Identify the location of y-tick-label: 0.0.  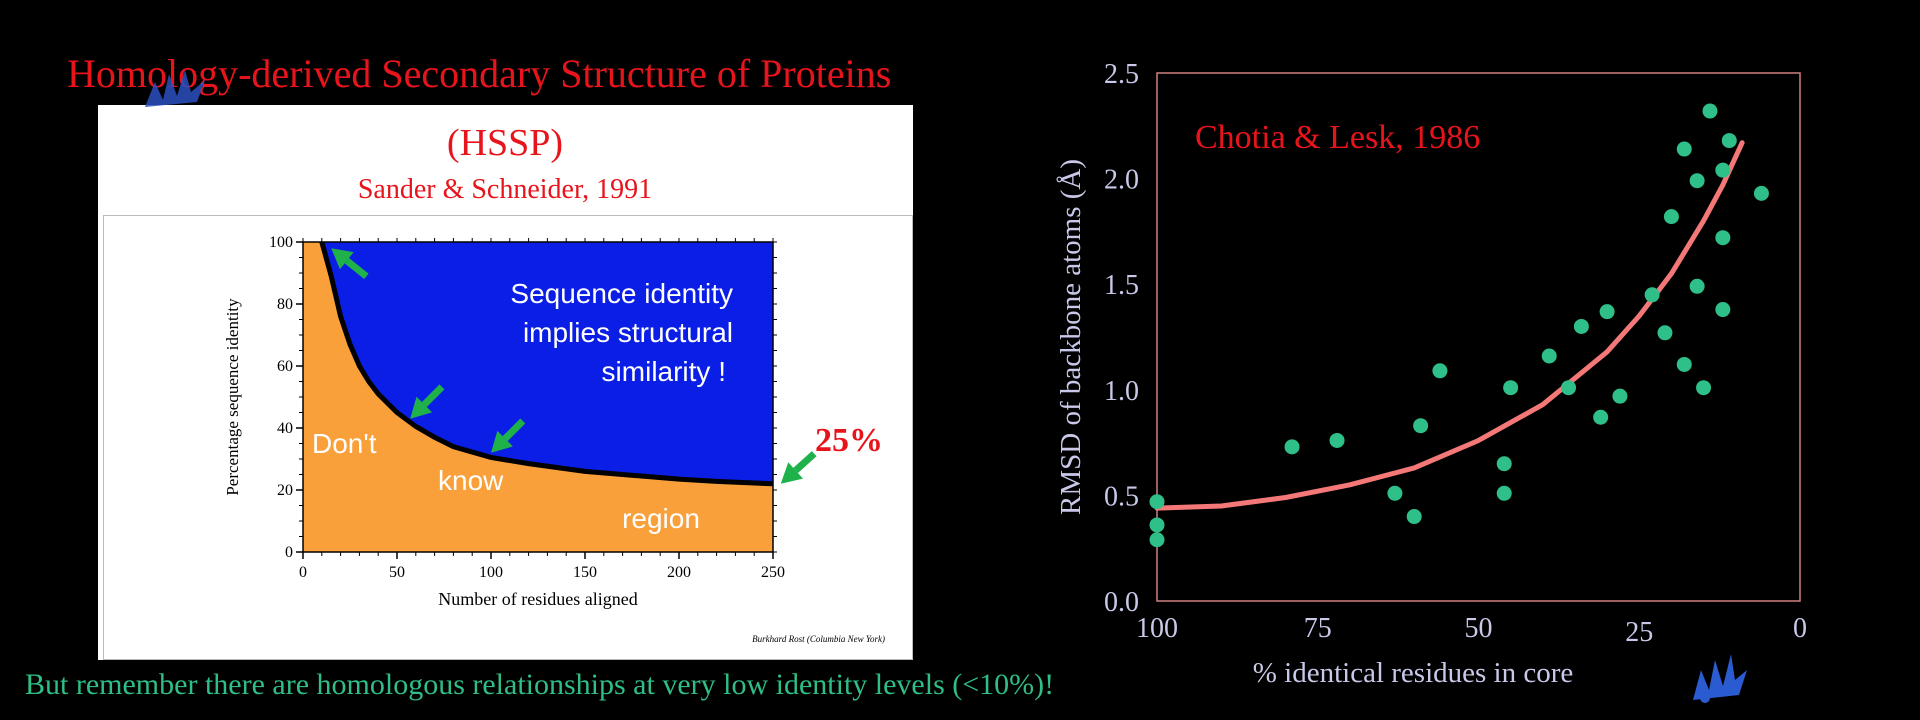
(1121, 602).